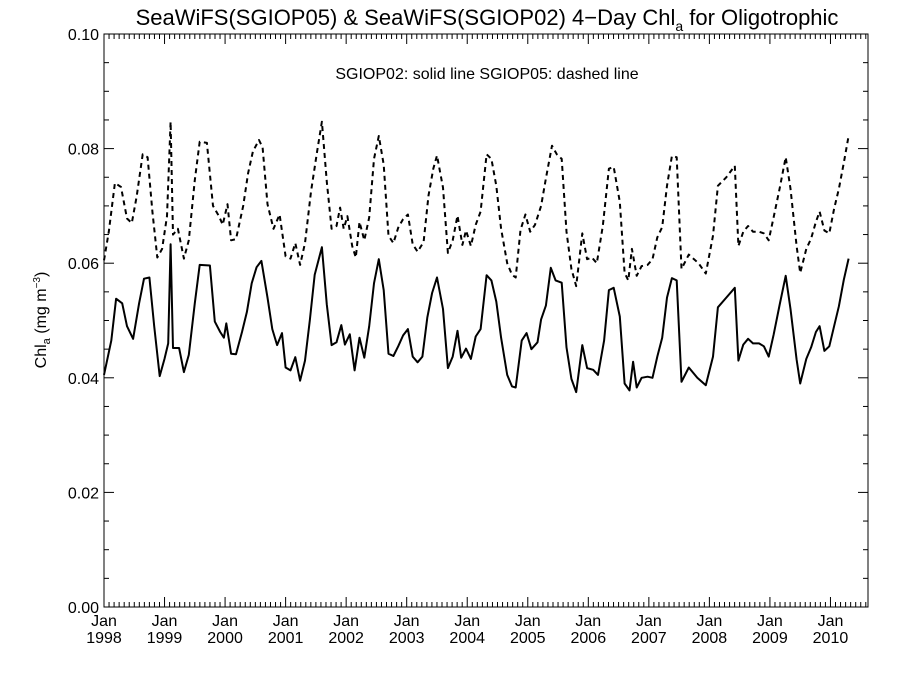  I want to click on y-tick-label: 0.10, so click(83, 35).